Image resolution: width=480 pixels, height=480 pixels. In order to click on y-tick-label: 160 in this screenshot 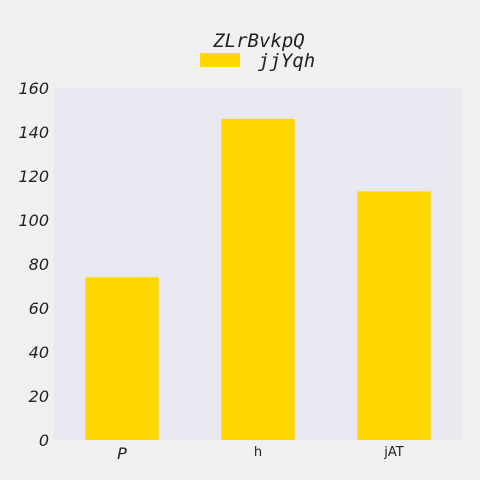, I will do `click(33, 88)`.